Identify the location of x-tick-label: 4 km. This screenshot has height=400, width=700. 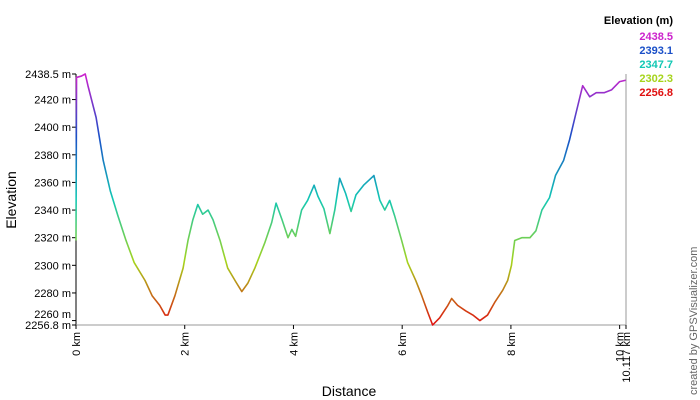
(294, 344).